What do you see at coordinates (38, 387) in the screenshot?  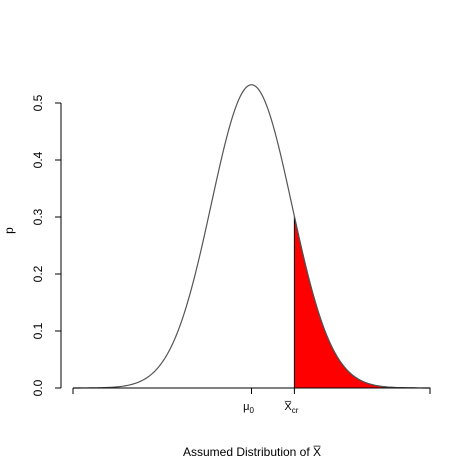 I see `y-tick-label: 0.0` at bounding box center [38, 387].